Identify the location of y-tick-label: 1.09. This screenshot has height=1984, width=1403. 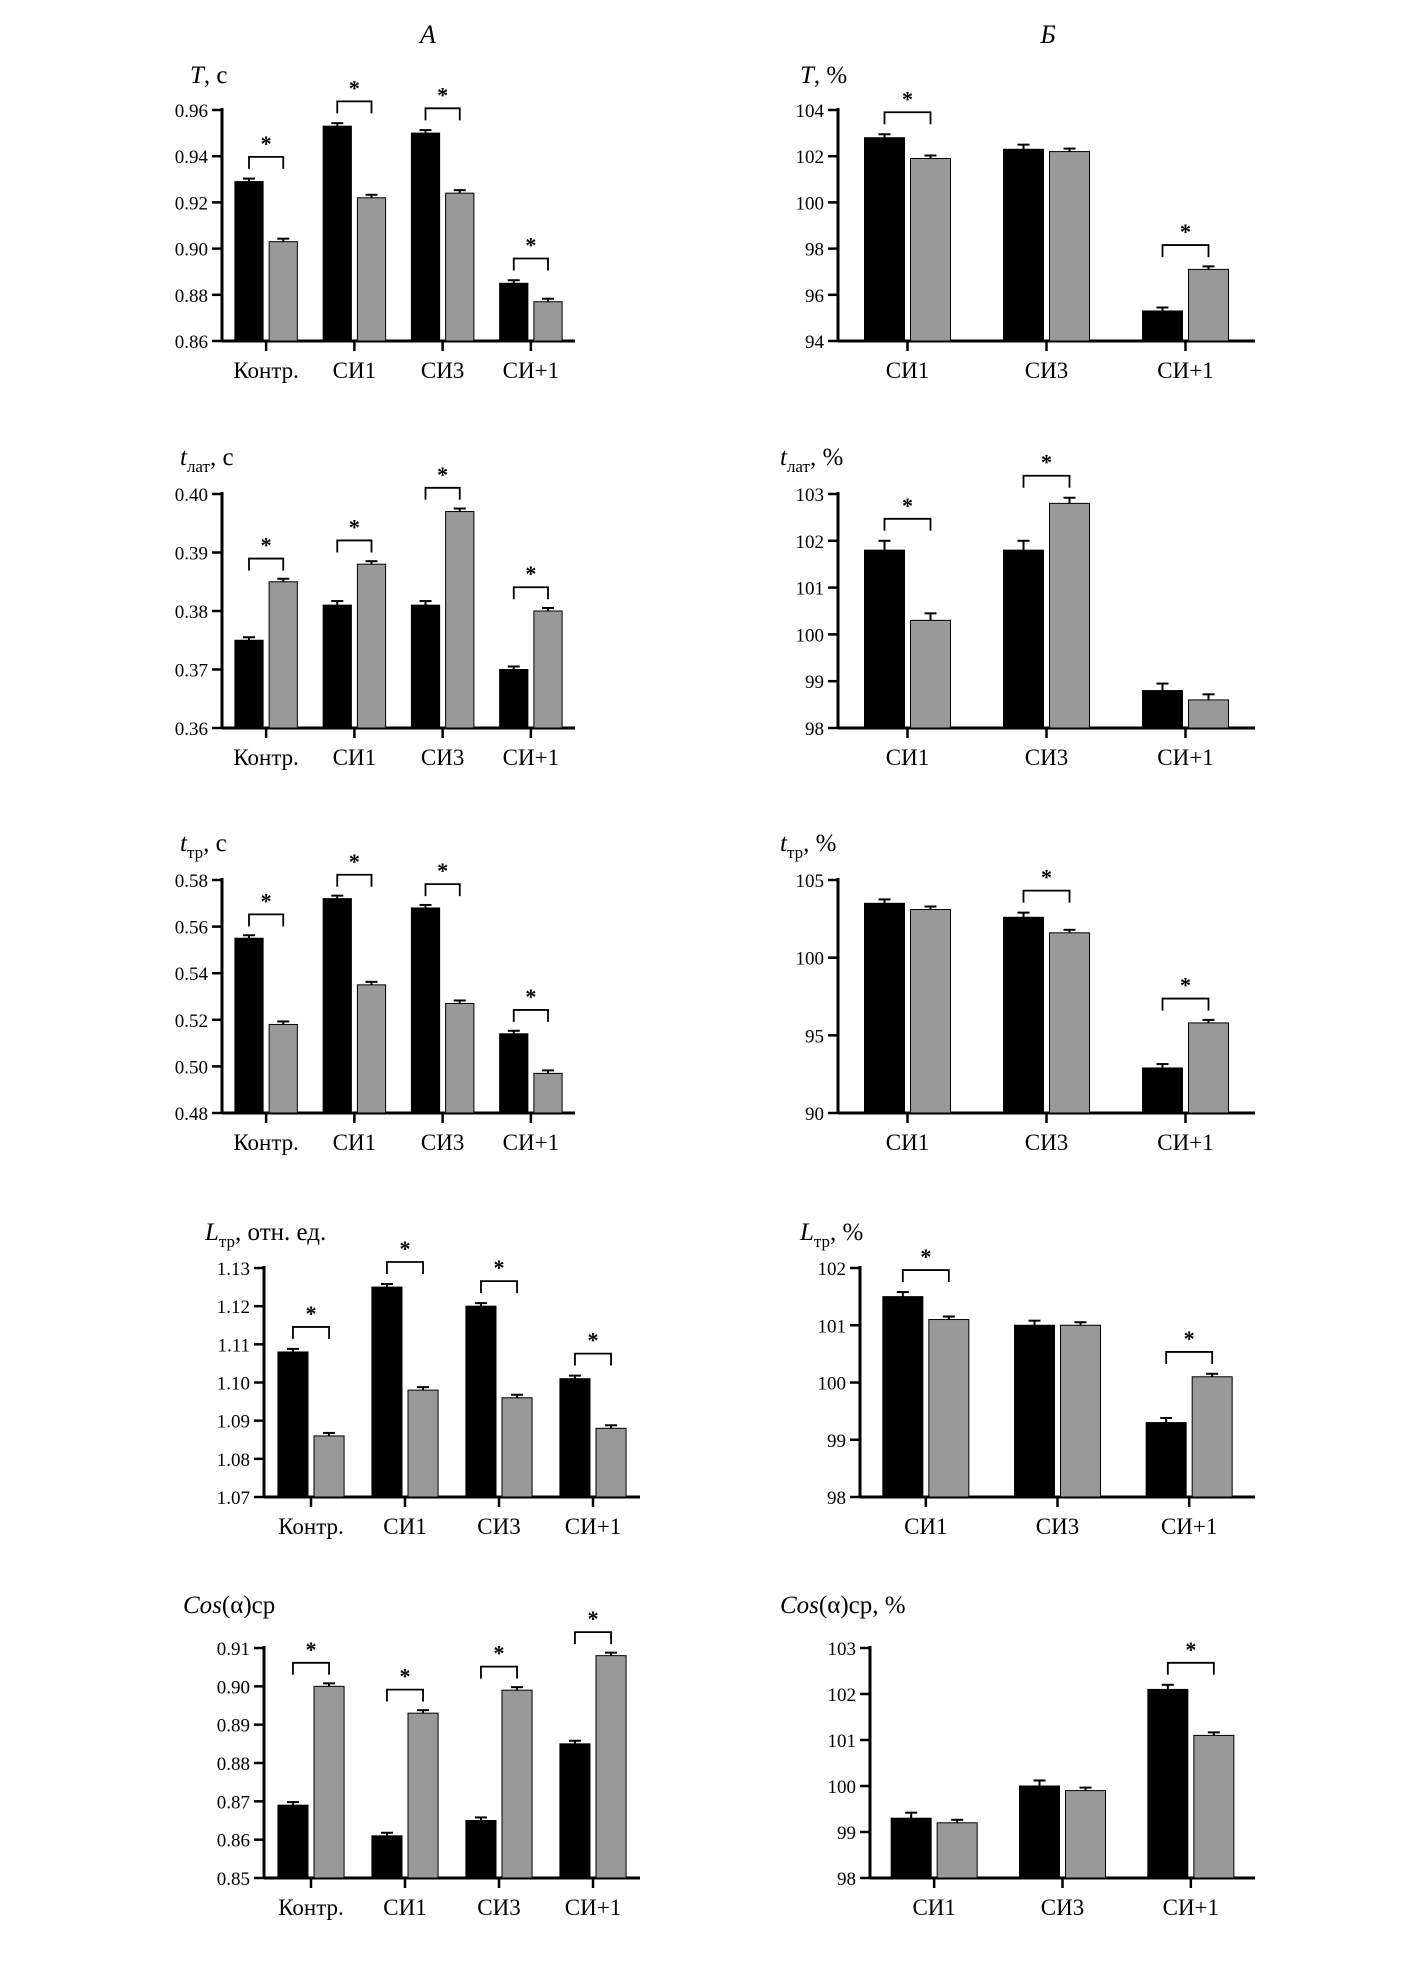
(233, 1422).